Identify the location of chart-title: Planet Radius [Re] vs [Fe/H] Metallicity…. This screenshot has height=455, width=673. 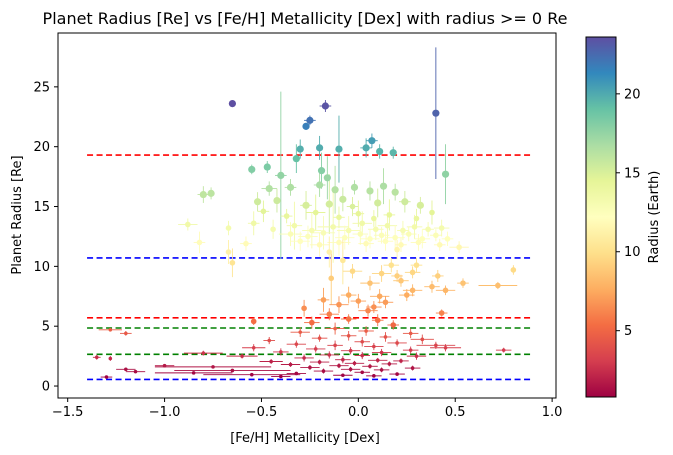
(305, 18).